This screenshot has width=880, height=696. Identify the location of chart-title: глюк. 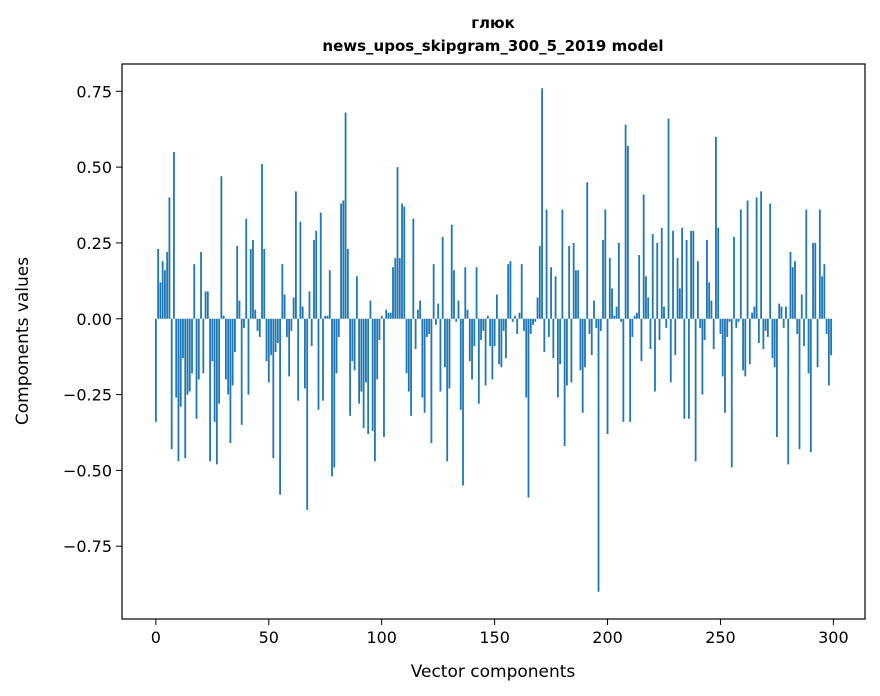
(493, 23).